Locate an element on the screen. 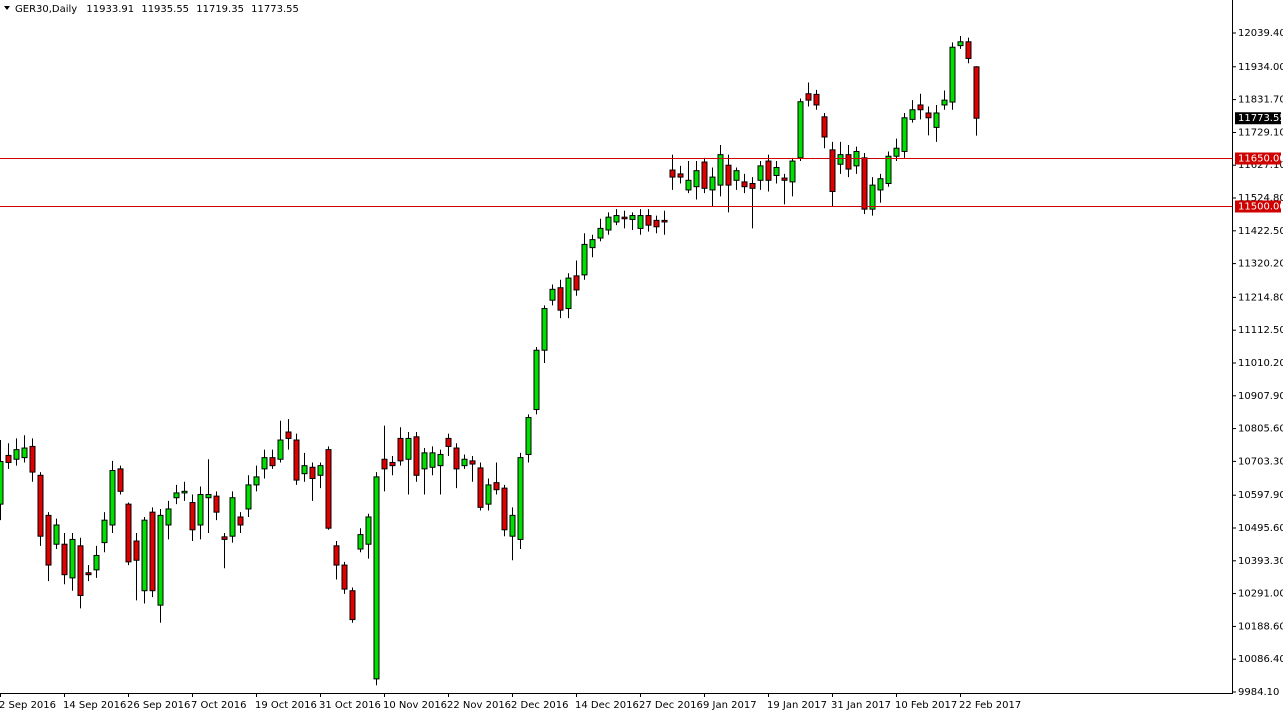 Image resolution: width=1283 pixels, height=721 pixels. y-tick-label: 11627.10 is located at coordinates (1260, 165).